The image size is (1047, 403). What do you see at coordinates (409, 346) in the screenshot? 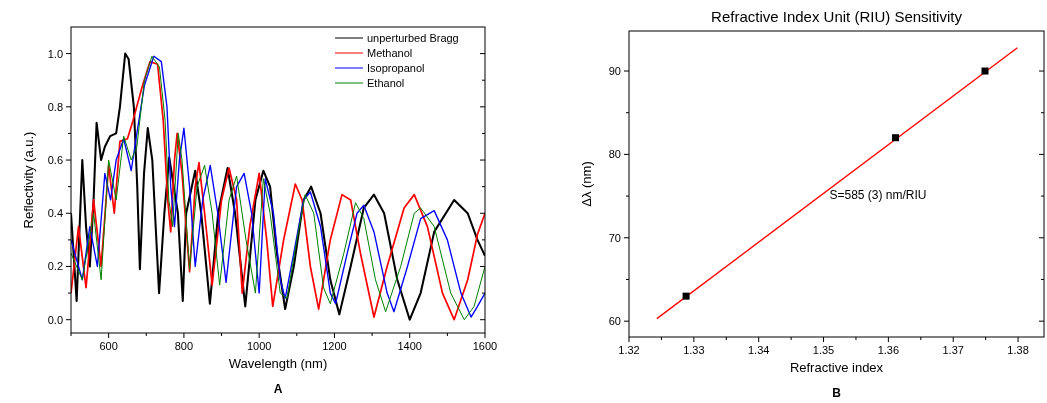
I see `x-tick-label: 1400` at bounding box center [409, 346].